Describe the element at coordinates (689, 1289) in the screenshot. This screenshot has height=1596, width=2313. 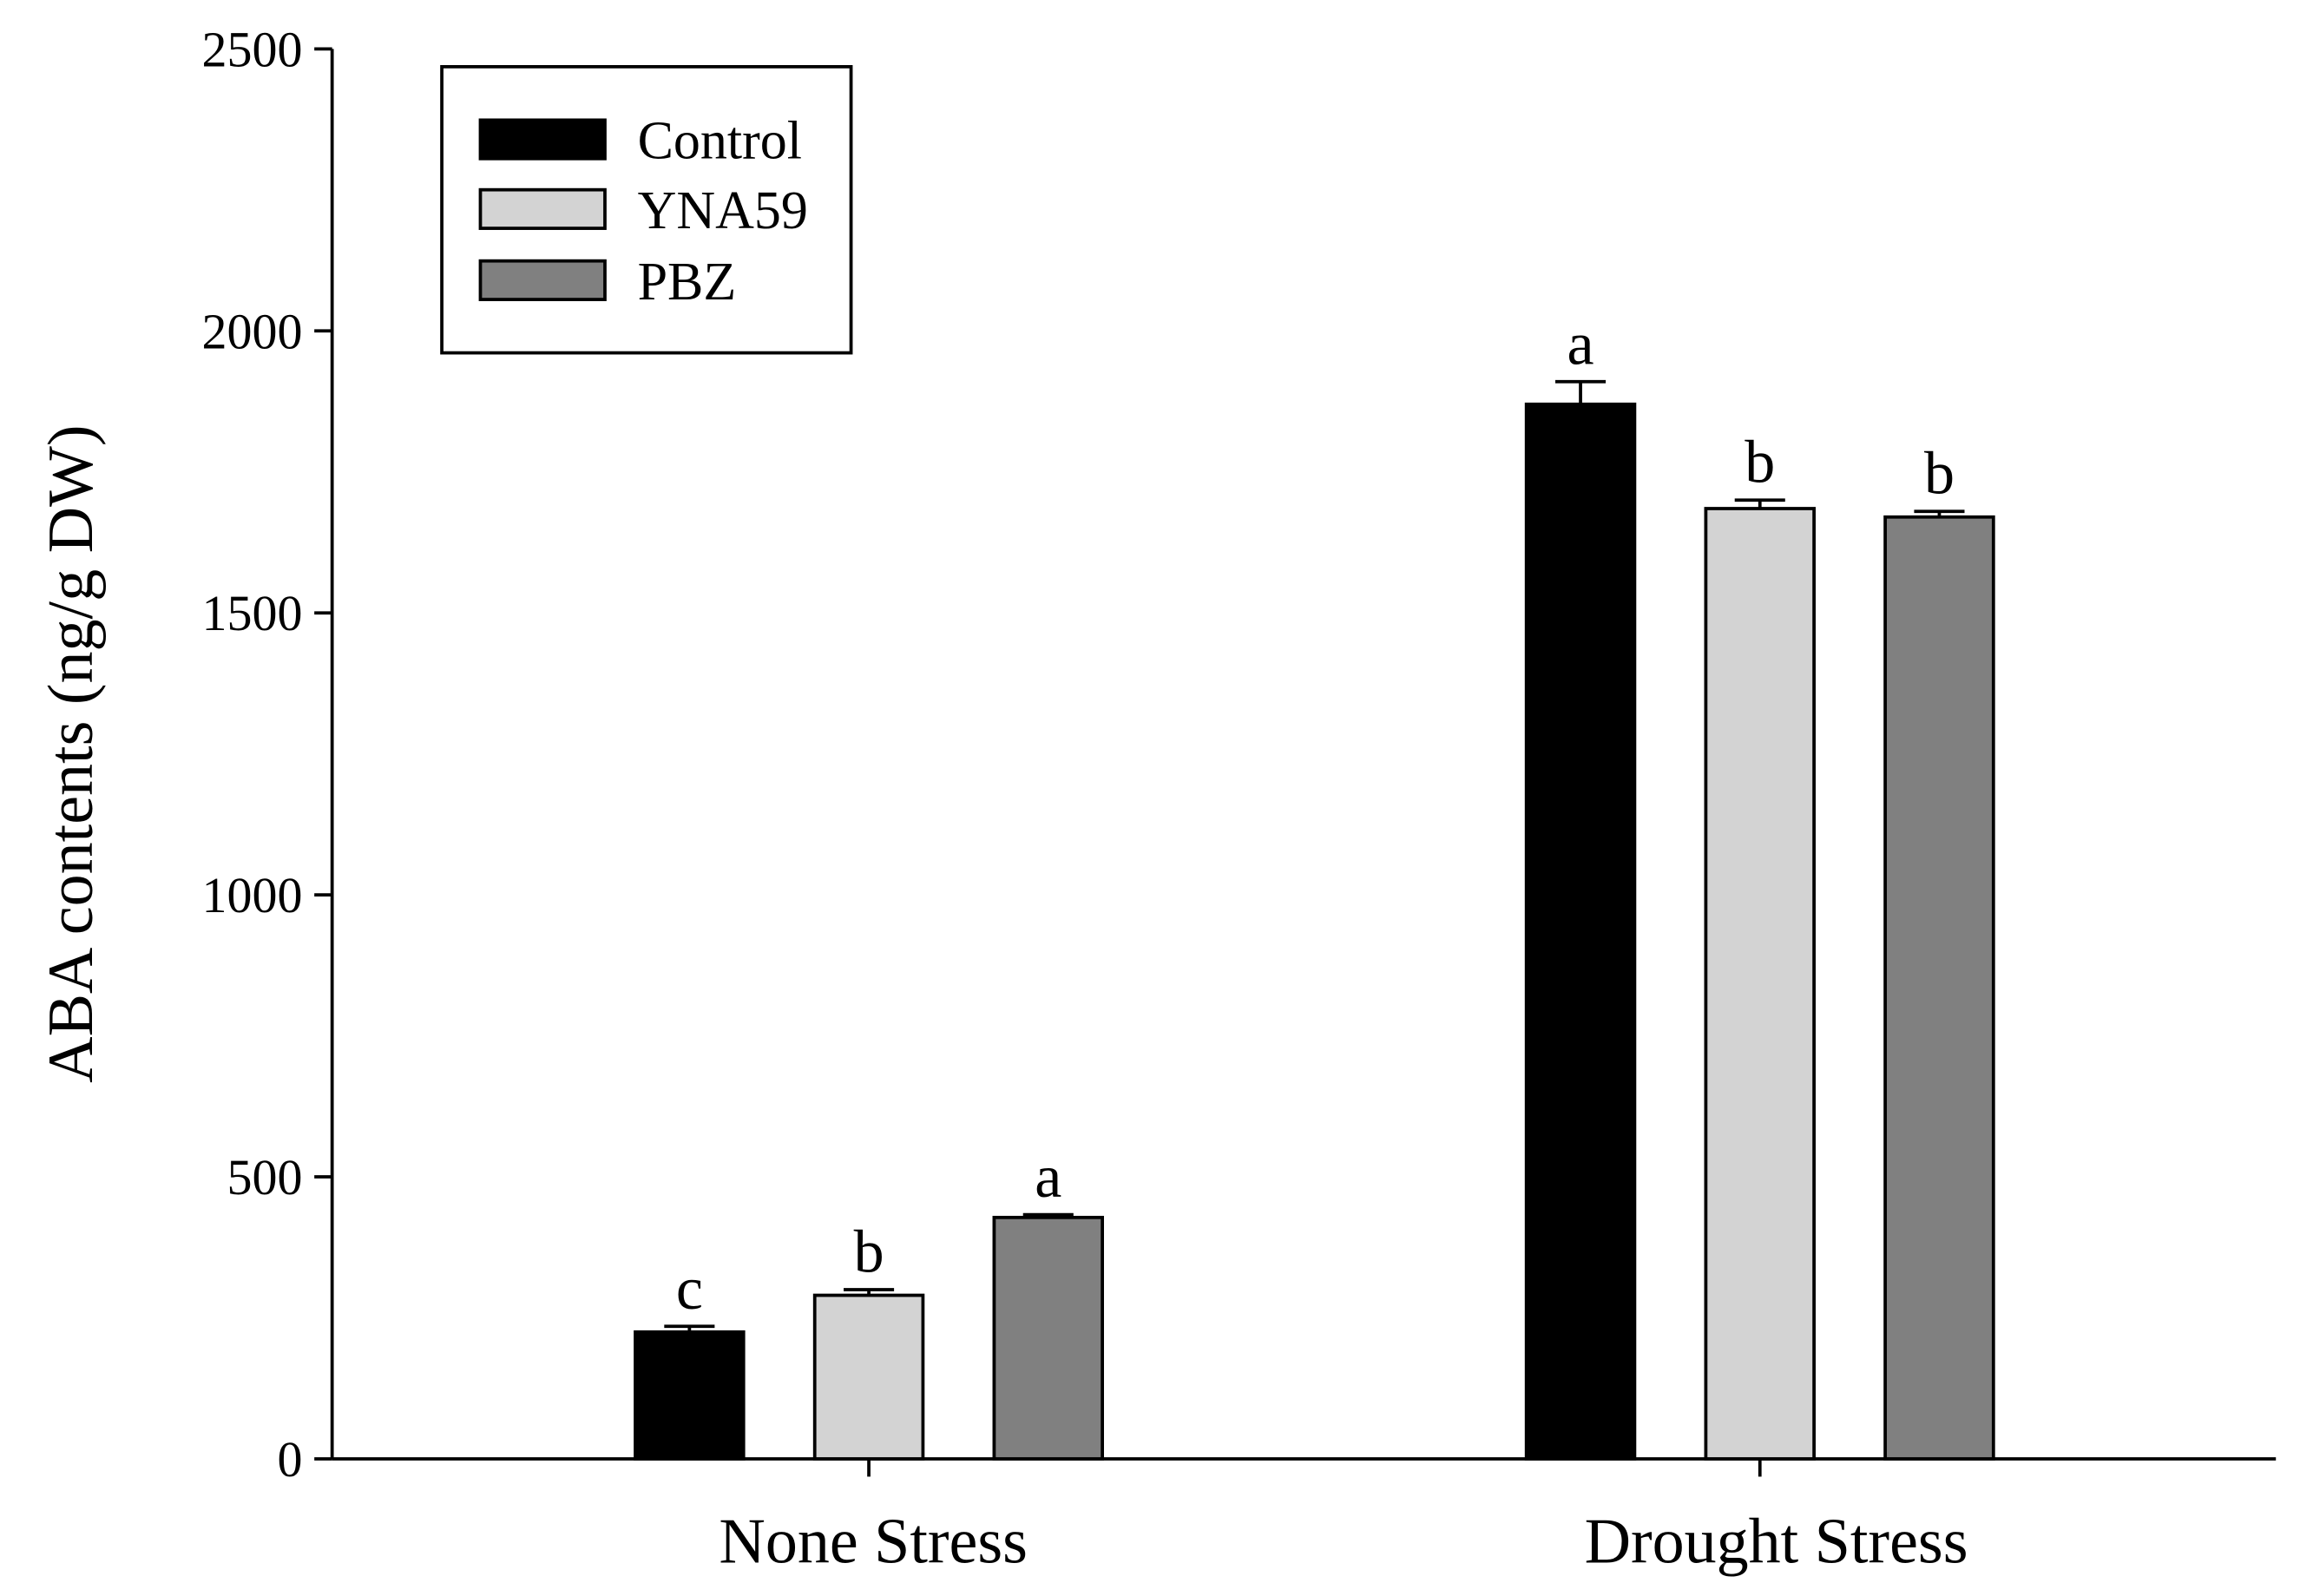
I see `significance-label: c` at that location.